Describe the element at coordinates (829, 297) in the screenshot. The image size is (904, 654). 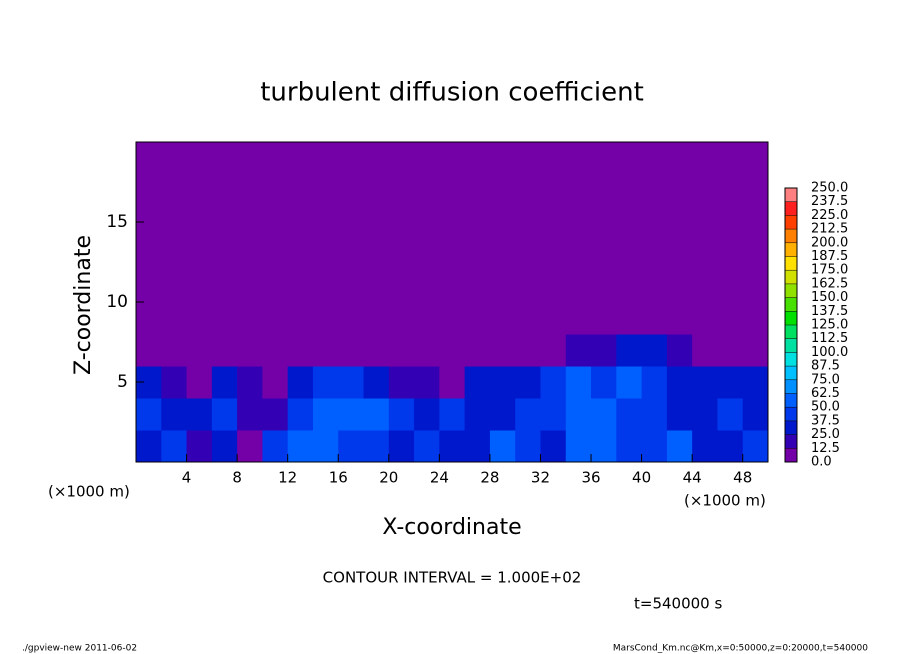
I see `colorbar-label: 150.0` at that location.